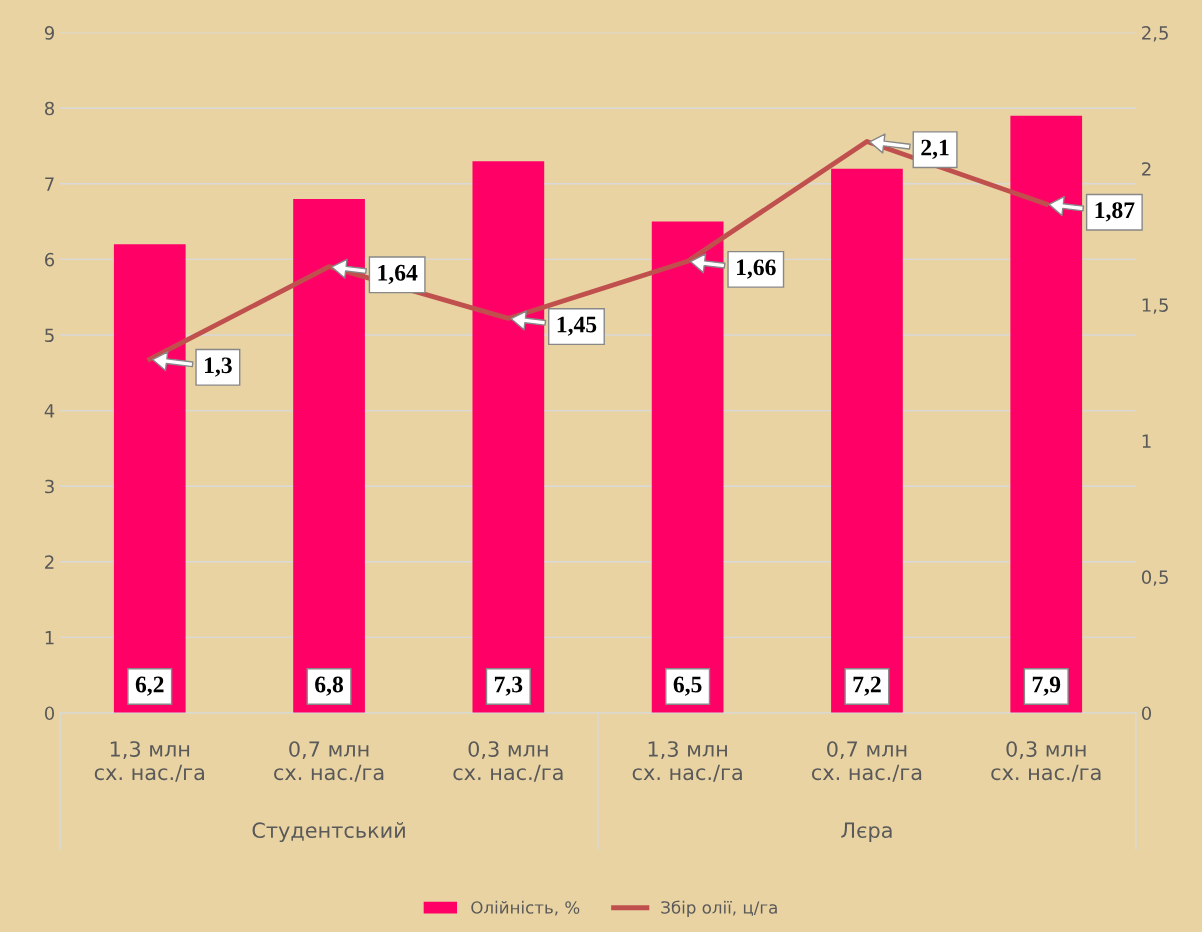 Image resolution: width=1202 pixels, height=932 pixels. Describe the element at coordinates (1155, 306) in the screenshot. I see `y2-tick-label: 1,5` at that location.